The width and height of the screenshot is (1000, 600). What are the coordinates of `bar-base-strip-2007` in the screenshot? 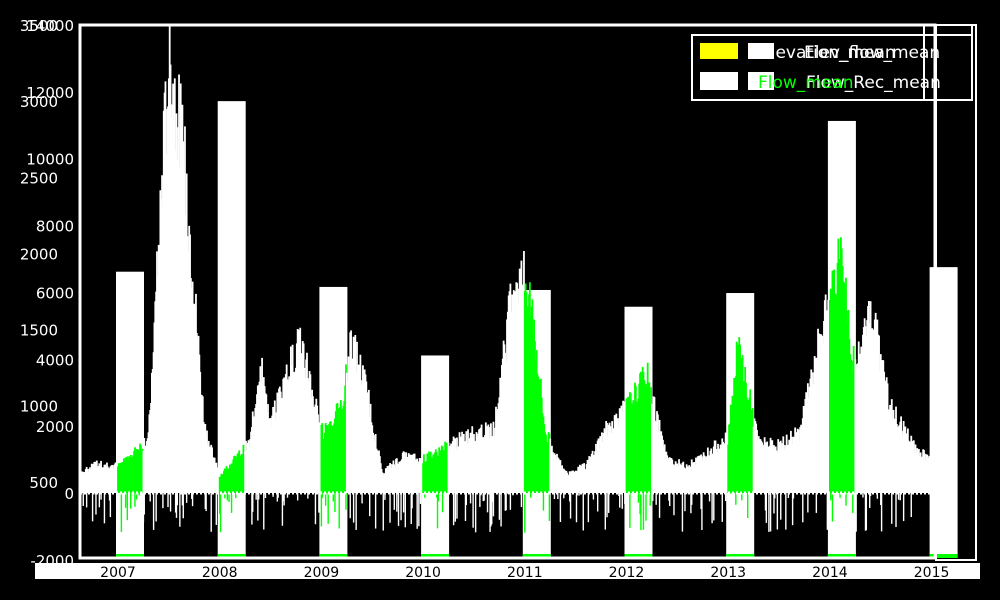 It's located at (130, 556).